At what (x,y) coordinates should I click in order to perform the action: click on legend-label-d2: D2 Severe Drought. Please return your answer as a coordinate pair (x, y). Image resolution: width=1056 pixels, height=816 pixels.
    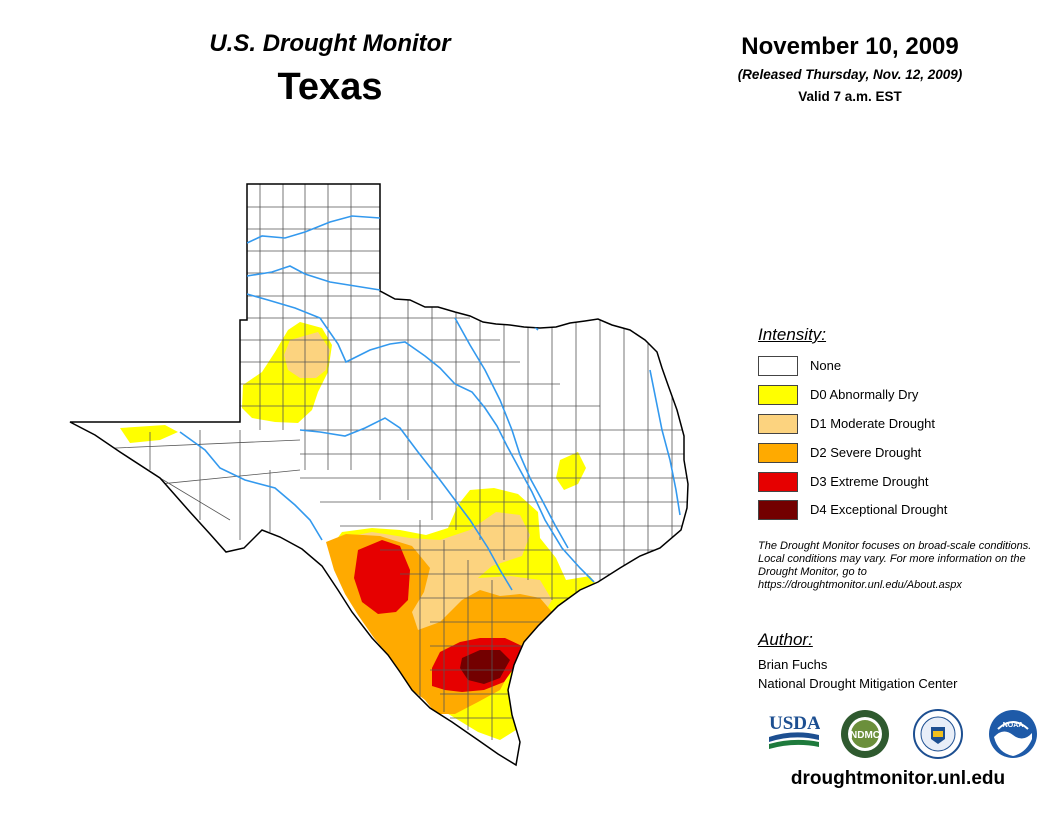
    Looking at the image, I should click on (866, 452).